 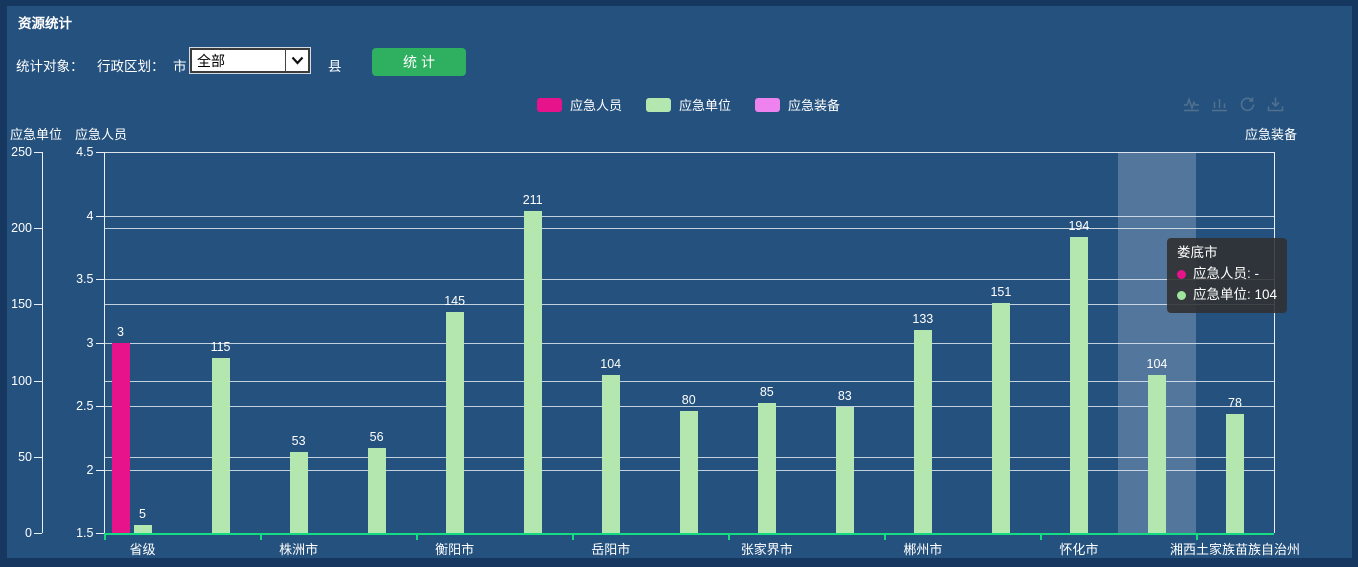 I want to click on bar-value-label: 78, so click(x=1235, y=403).